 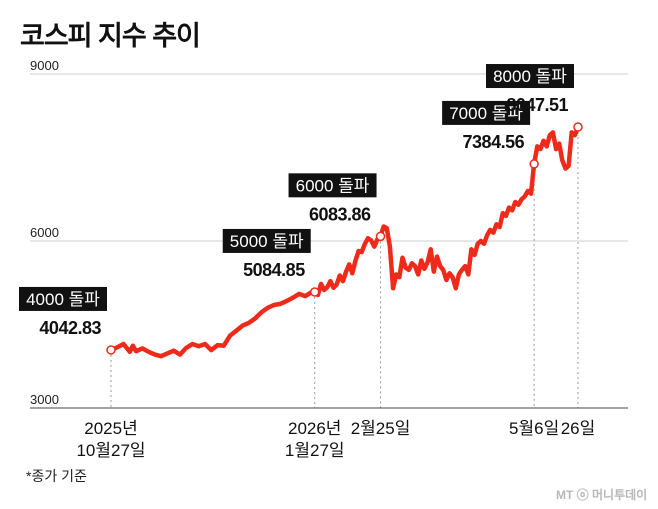 What do you see at coordinates (578, 428) in the screenshot?
I see `x-tick-label: 26일` at bounding box center [578, 428].